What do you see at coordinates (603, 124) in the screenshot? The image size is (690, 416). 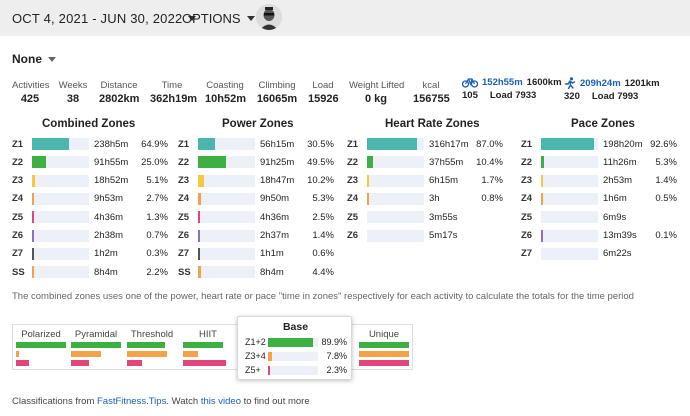 I see `zone-table-title: Pace Zones` at bounding box center [603, 124].